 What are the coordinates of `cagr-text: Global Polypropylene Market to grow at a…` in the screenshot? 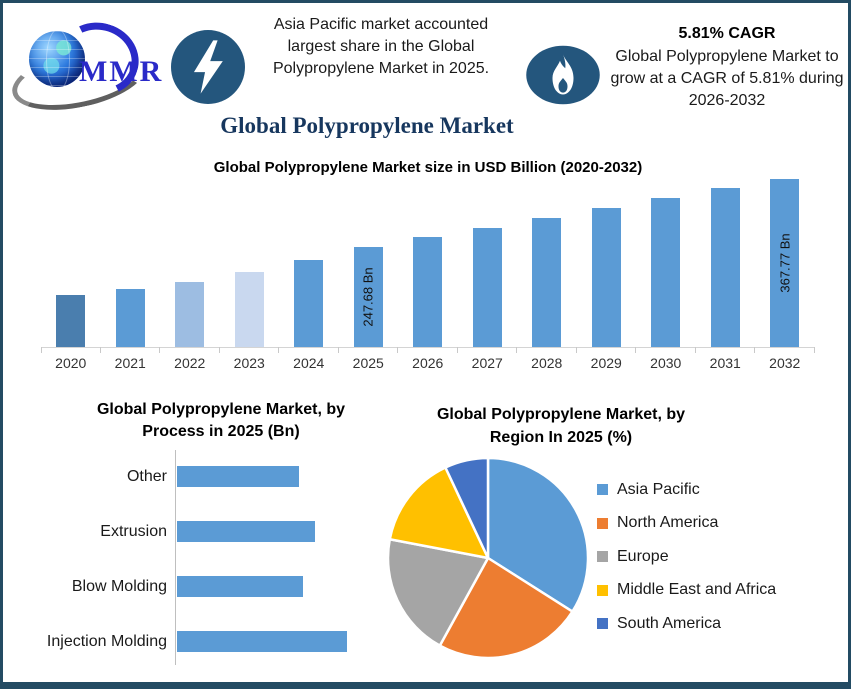 It's located at (727, 78).